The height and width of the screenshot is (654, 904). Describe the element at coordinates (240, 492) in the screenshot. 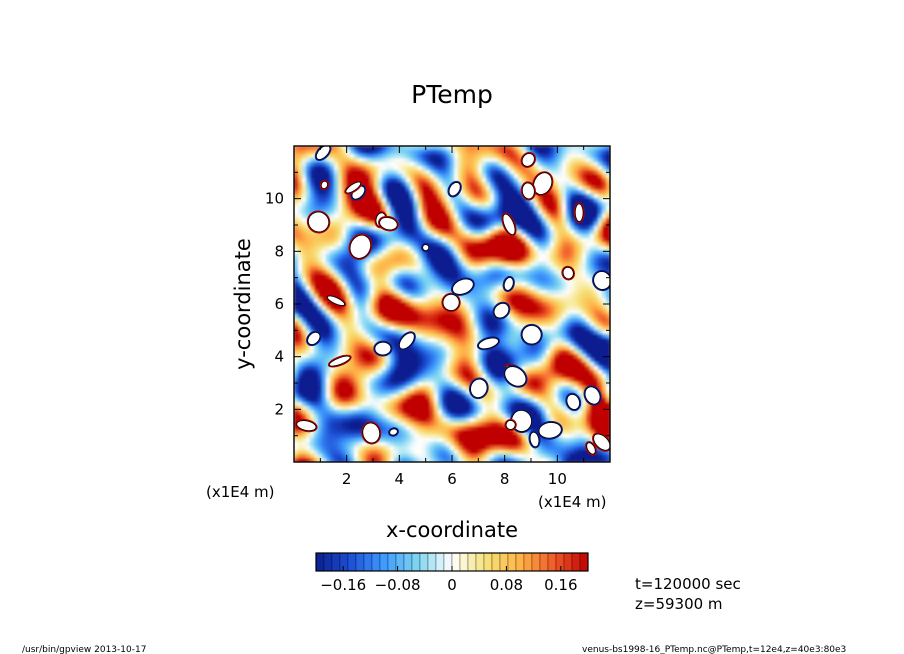

I see `y-axis-unit: (x1E4 m)` at that location.